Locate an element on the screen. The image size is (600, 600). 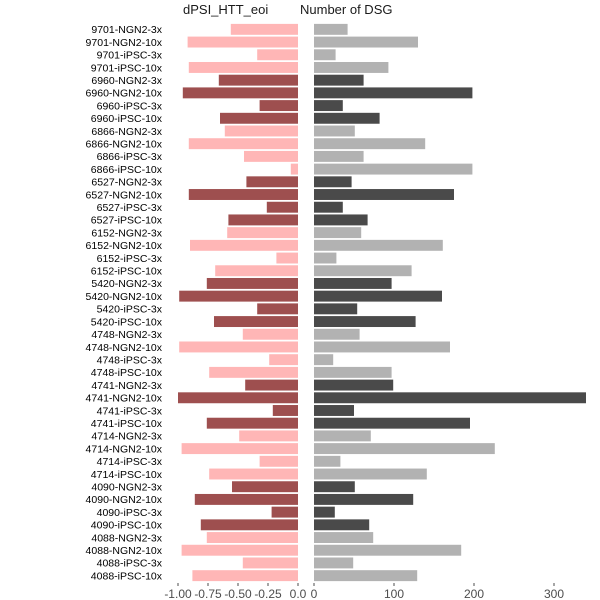
x-tick-label: -0.75 is located at coordinates (208, 593).